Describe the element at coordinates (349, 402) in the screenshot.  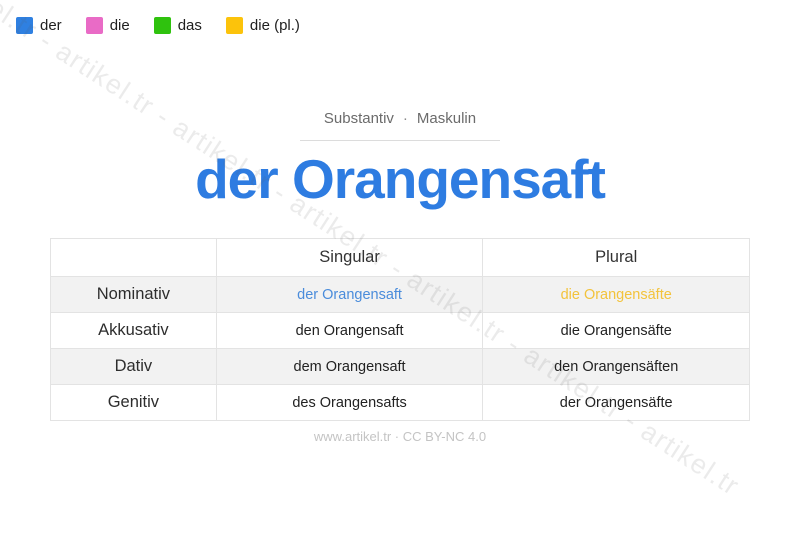
I see `genitiv-singular-value: des Orangensafts` at that location.